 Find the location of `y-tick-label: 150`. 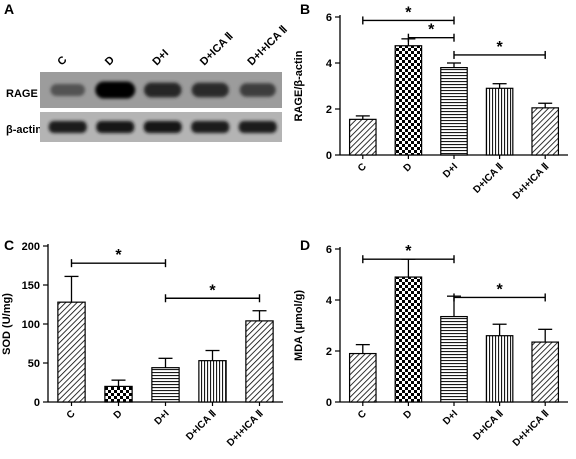

y-tick-label: 150 is located at coordinates (31, 286).